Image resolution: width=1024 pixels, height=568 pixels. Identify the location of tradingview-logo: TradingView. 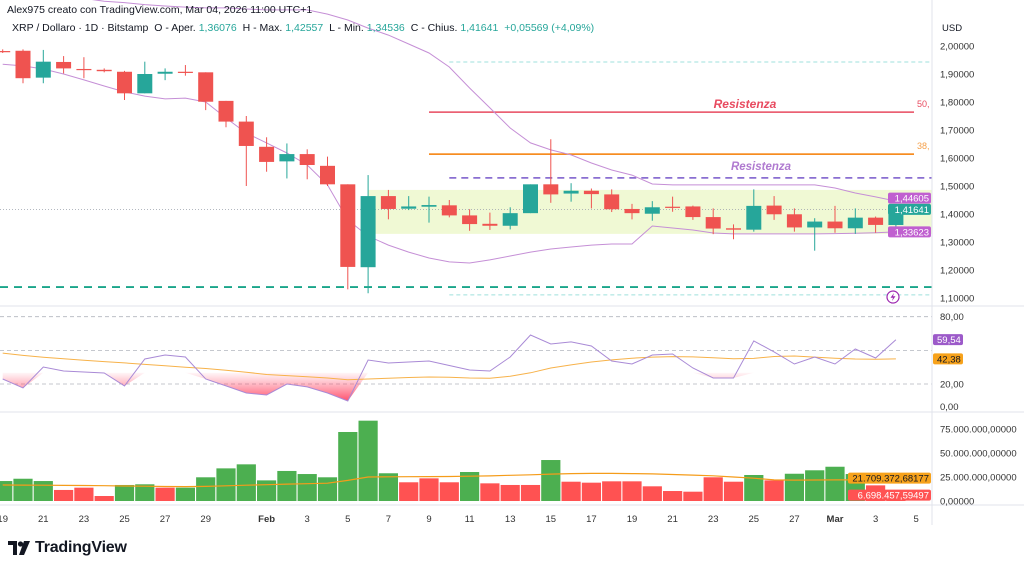
(67, 548).